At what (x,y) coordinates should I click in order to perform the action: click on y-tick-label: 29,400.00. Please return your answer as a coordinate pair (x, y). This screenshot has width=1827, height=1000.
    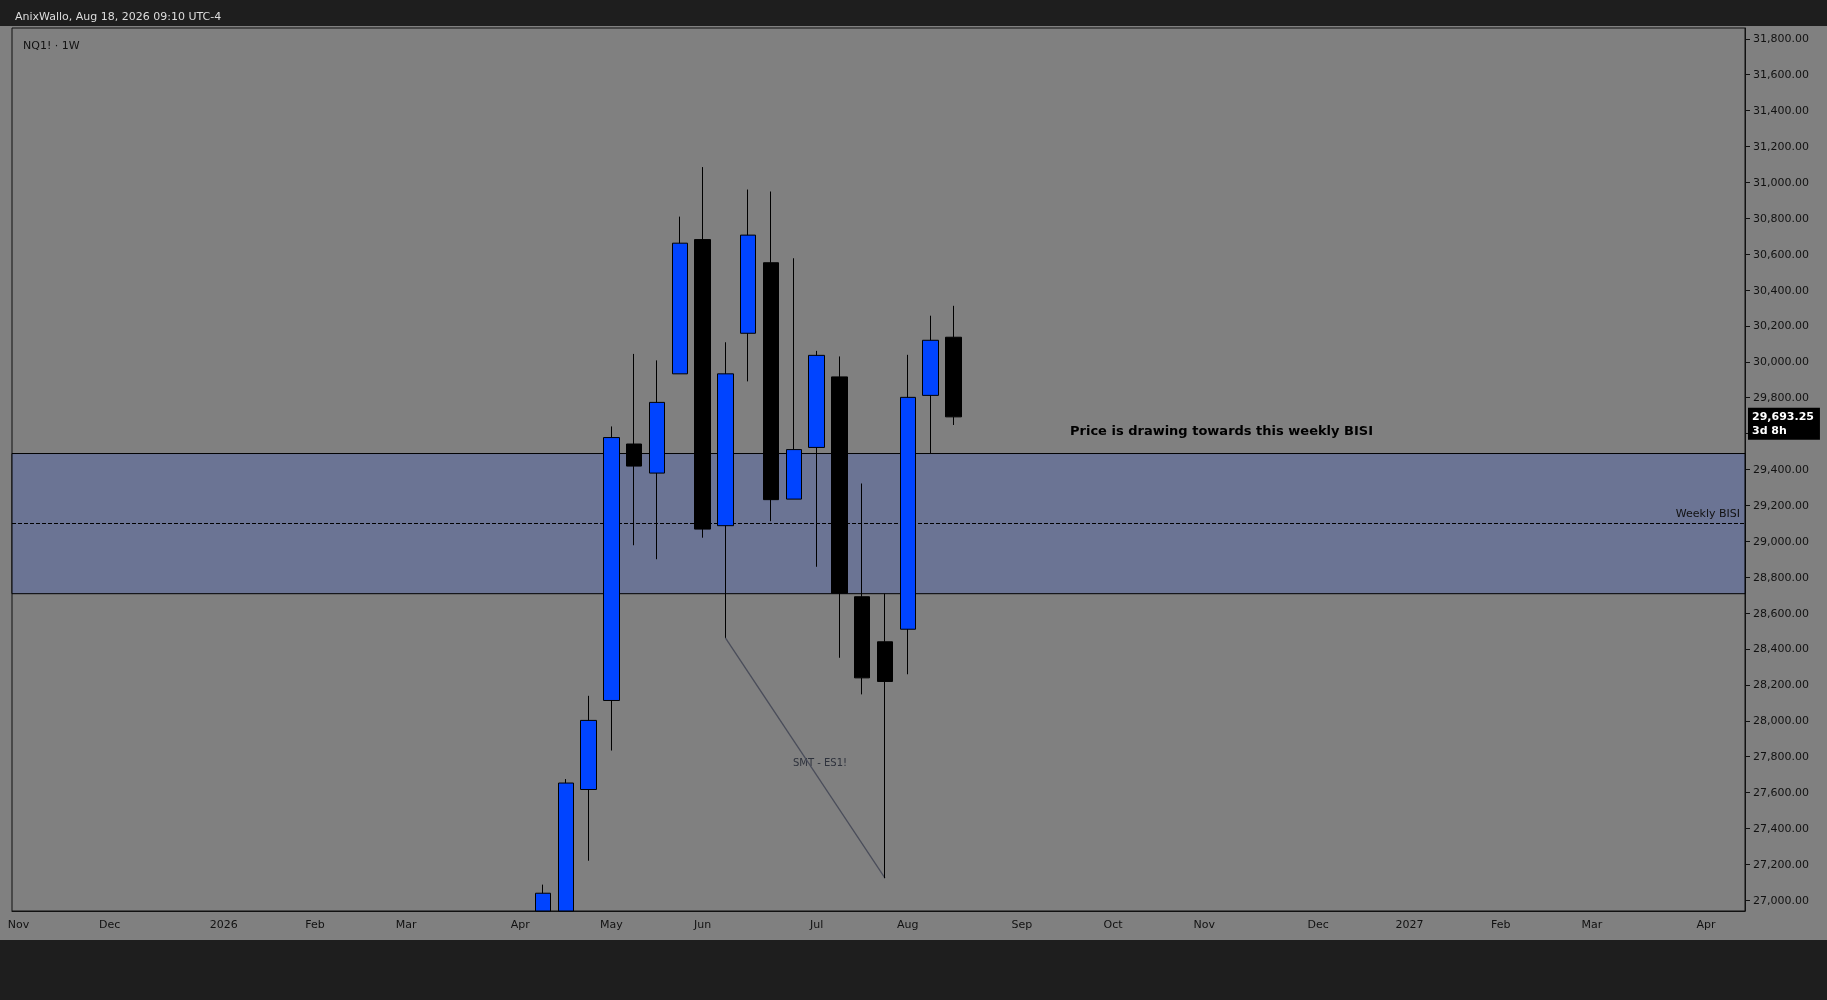
    Looking at the image, I should click on (1781, 469).